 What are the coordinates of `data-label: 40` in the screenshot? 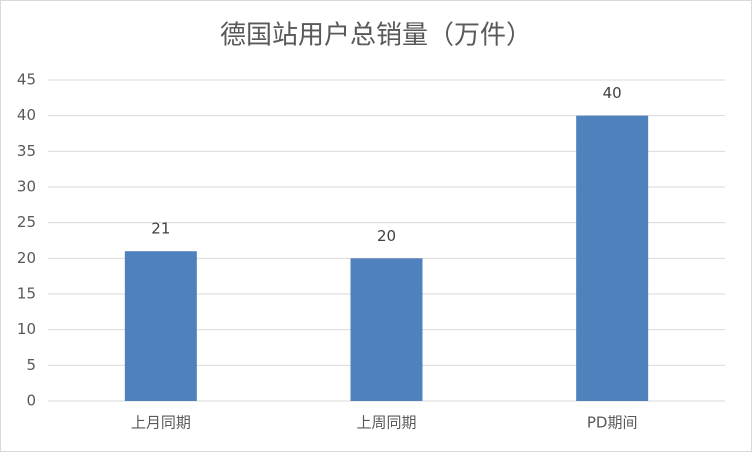 It's located at (612, 93).